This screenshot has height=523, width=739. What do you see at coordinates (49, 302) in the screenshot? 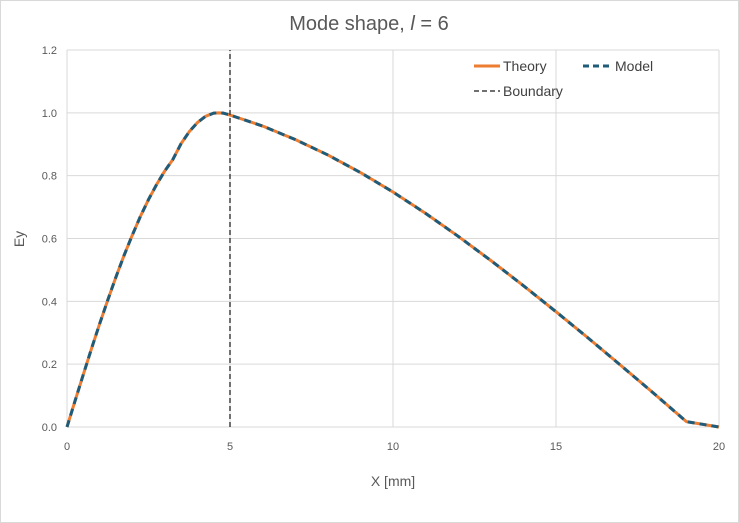
I see `y-tick-label: 0.4` at bounding box center [49, 302].